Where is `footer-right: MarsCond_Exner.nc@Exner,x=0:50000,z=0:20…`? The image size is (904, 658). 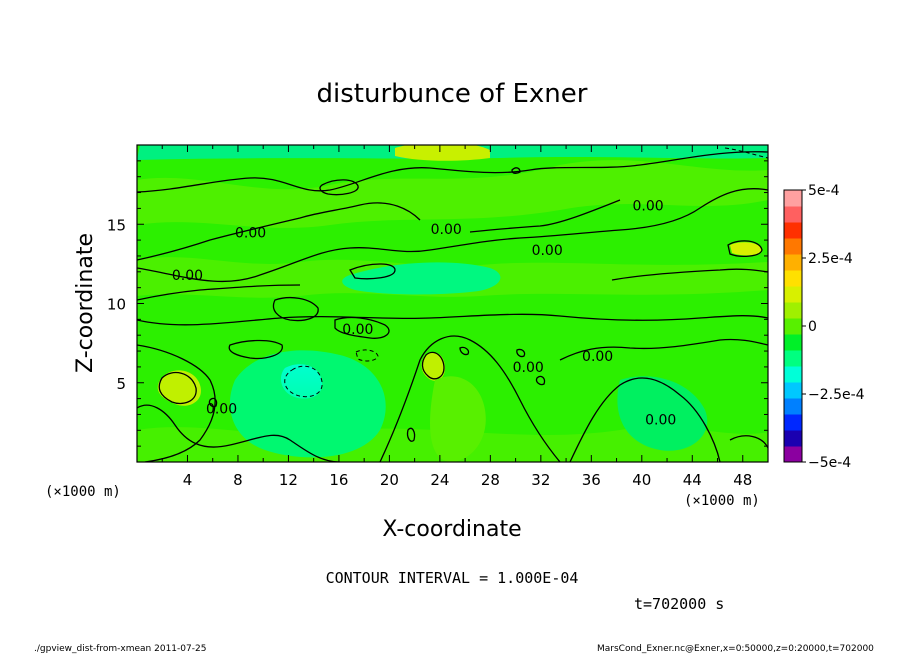 footer-right: MarsCond_Exner.nc@Exner,x=0:50000,z=0:20… is located at coordinates (735, 649).